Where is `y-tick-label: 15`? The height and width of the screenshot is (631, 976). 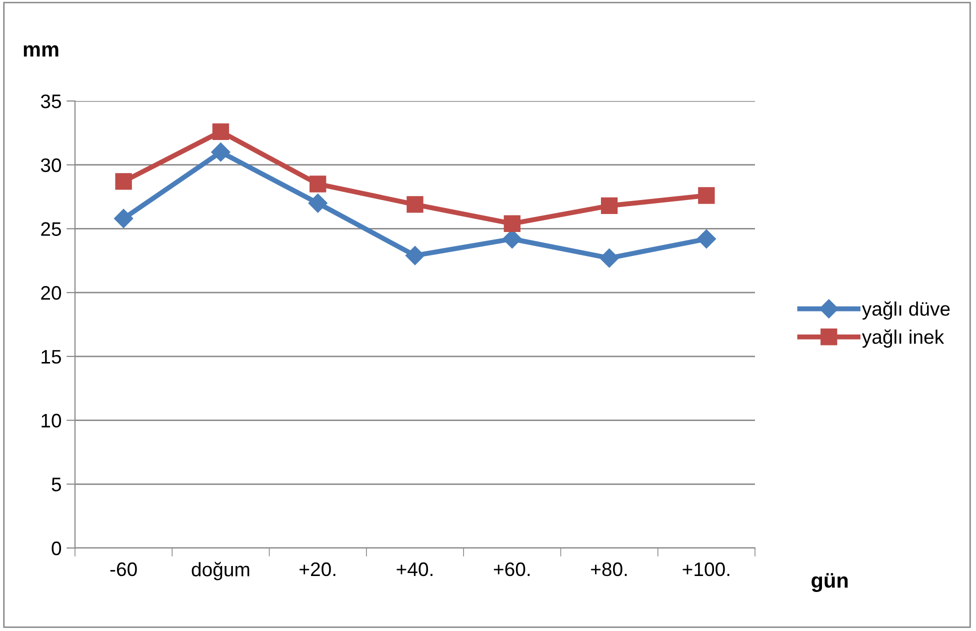 y-tick-label: 15 is located at coordinates (51, 357).